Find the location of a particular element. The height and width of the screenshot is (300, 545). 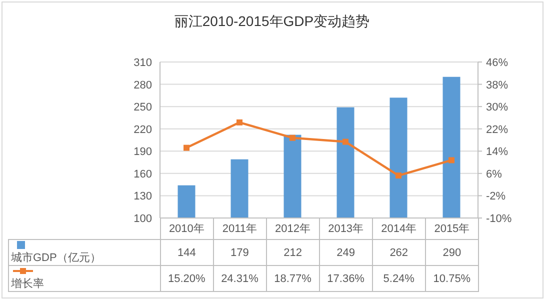

data-label: 17.36% is located at coordinates (345, 279).